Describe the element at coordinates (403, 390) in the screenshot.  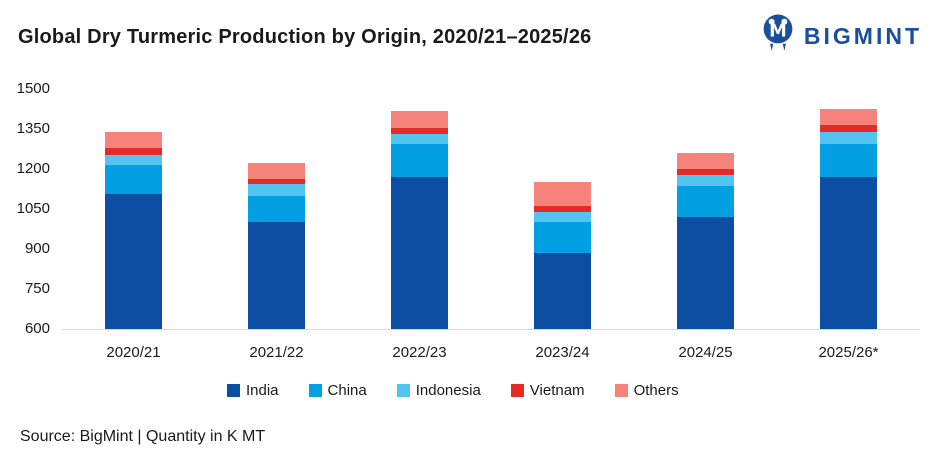
I see `legend-swatch-indonesia` at that location.